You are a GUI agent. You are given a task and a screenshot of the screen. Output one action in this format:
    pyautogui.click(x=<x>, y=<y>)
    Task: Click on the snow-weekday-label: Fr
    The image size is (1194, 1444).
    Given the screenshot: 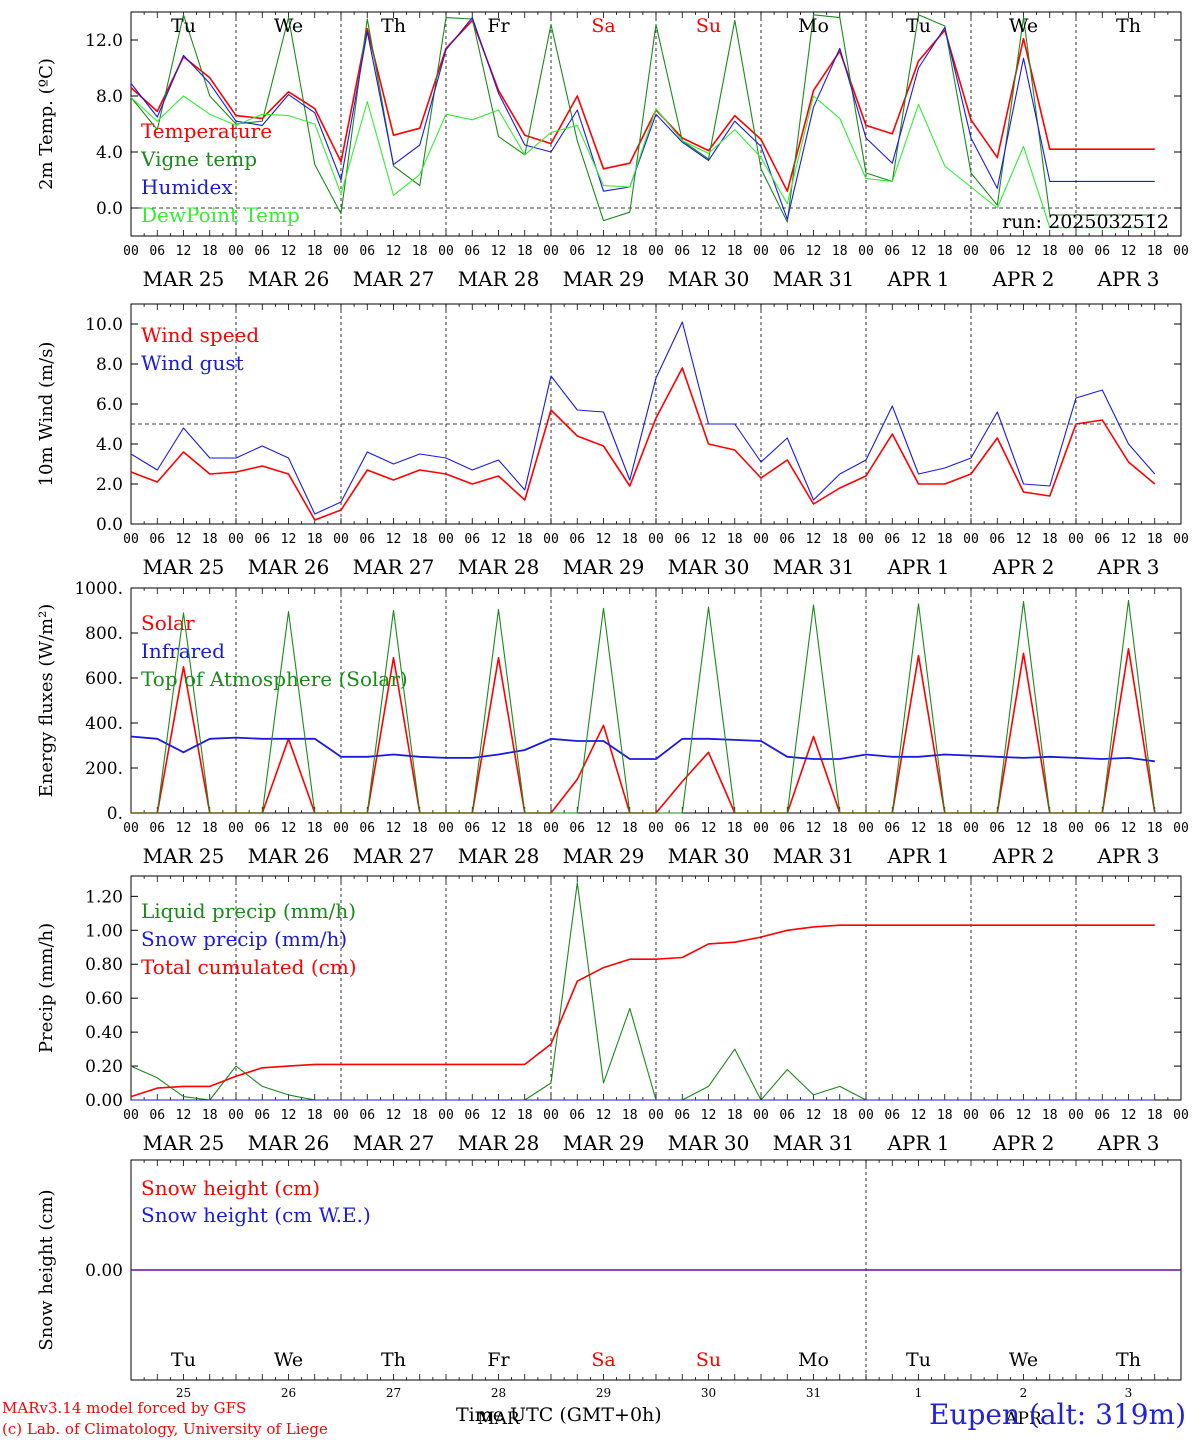 What is the action you would take?
    pyautogui.click(x=498, y=1360)
    